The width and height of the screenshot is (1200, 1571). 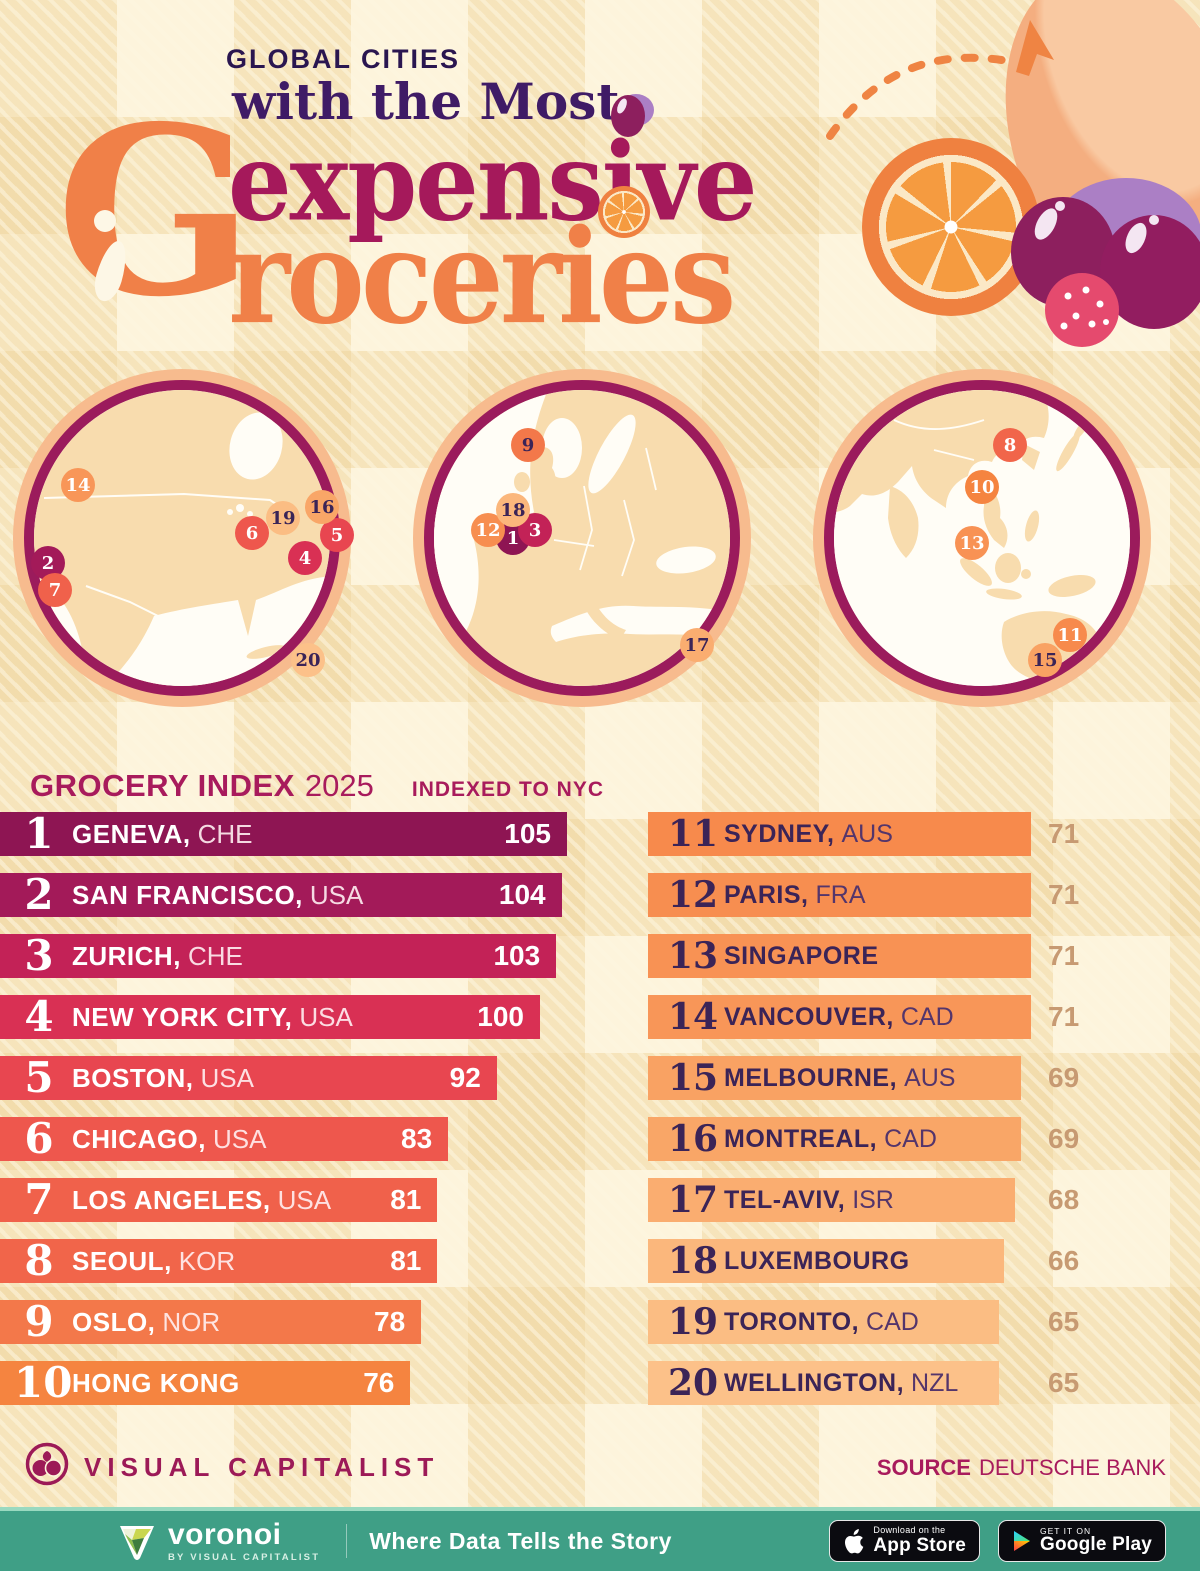 What do you see at coordinates (693, 1017) in the screenshot?
I see `rank-number: 14` at bounding box center [693, 1017].